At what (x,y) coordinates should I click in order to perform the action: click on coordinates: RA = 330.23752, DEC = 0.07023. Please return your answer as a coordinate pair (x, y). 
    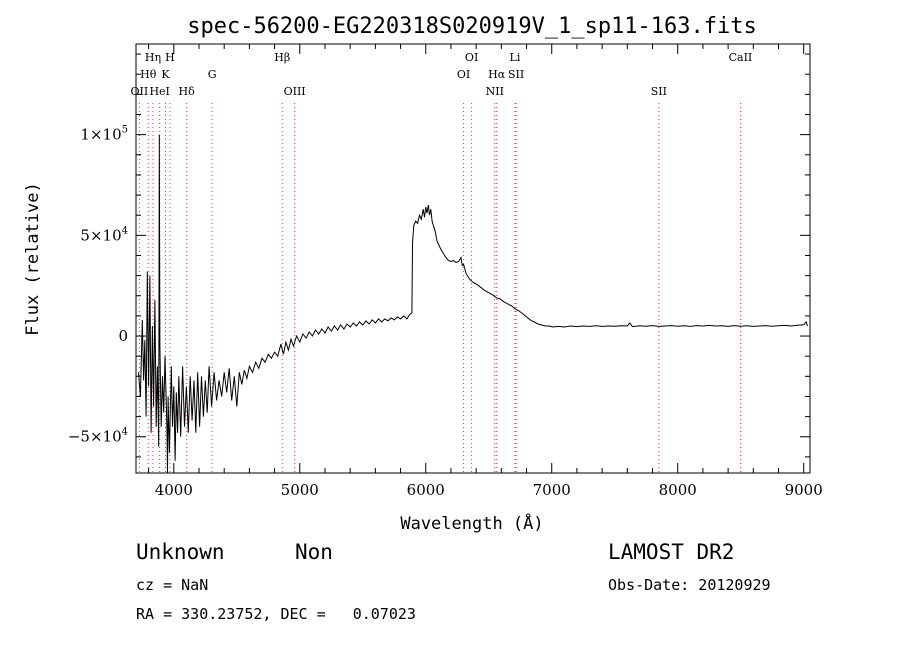
    Looking at the image, I should click on (276, 614).